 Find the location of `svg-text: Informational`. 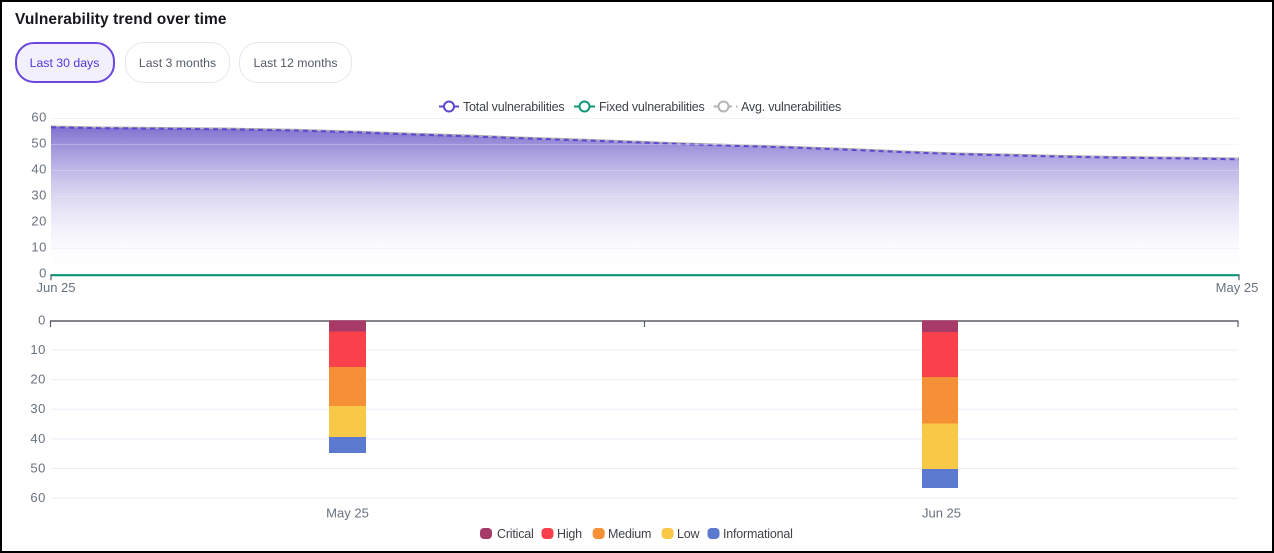

svg-text: Informational is located at coordinates (758, 534).